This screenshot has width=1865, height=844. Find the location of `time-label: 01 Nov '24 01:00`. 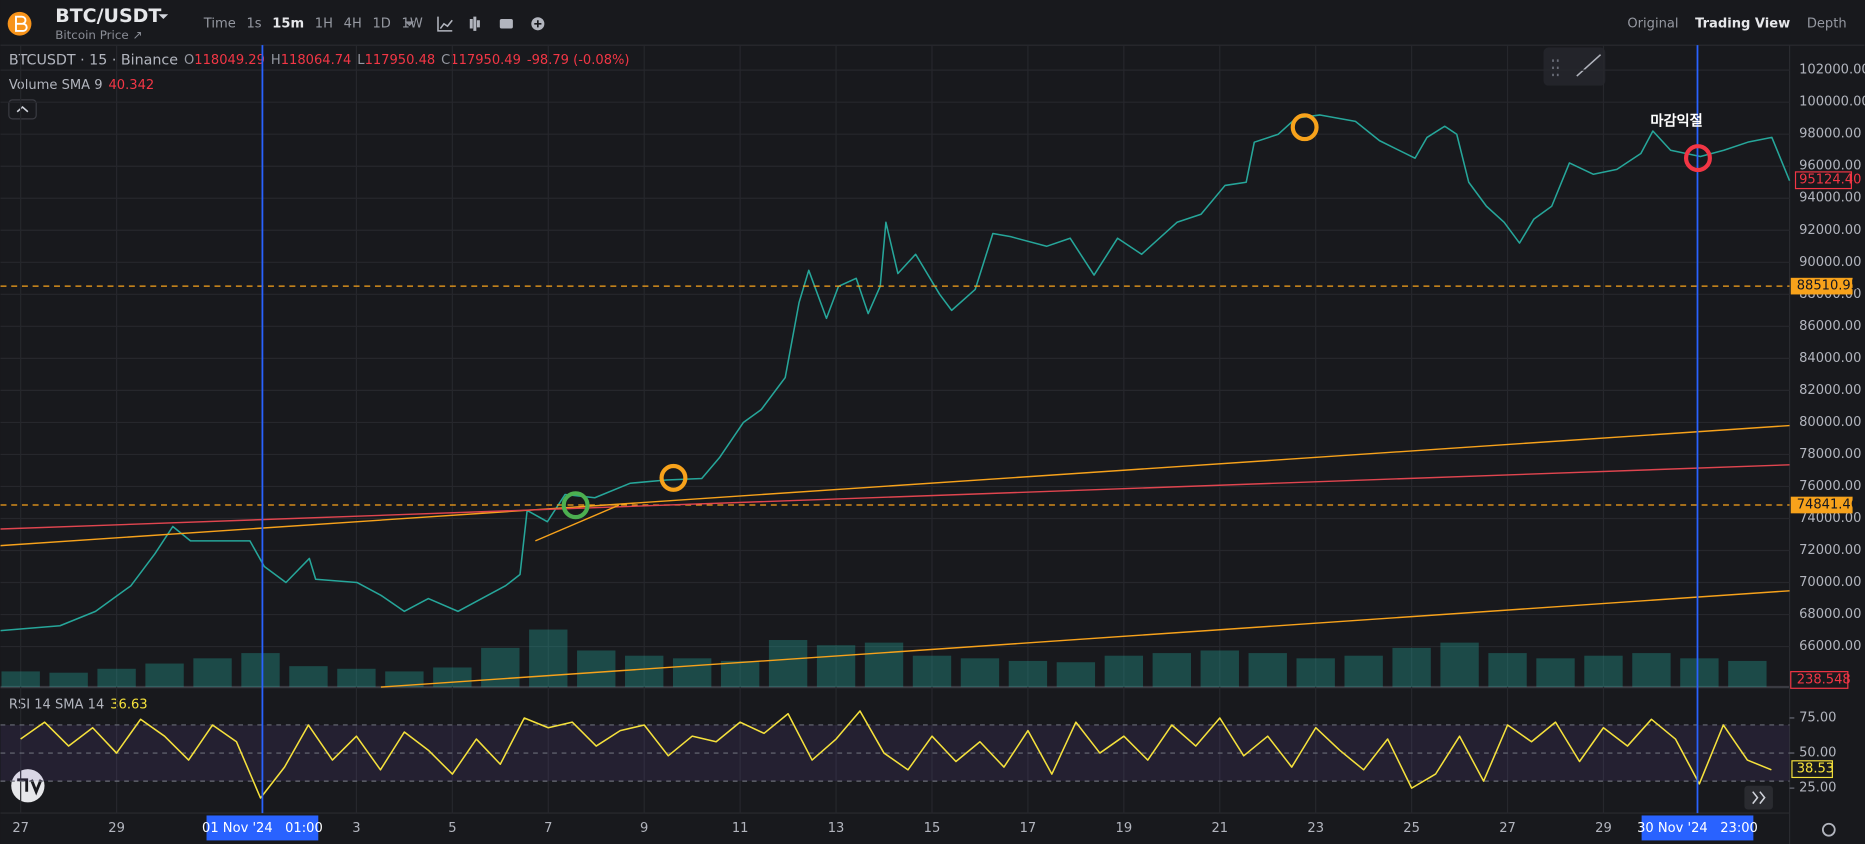

time-label: 01 Nov '24 01:00 is located at coordinates (262, 828).